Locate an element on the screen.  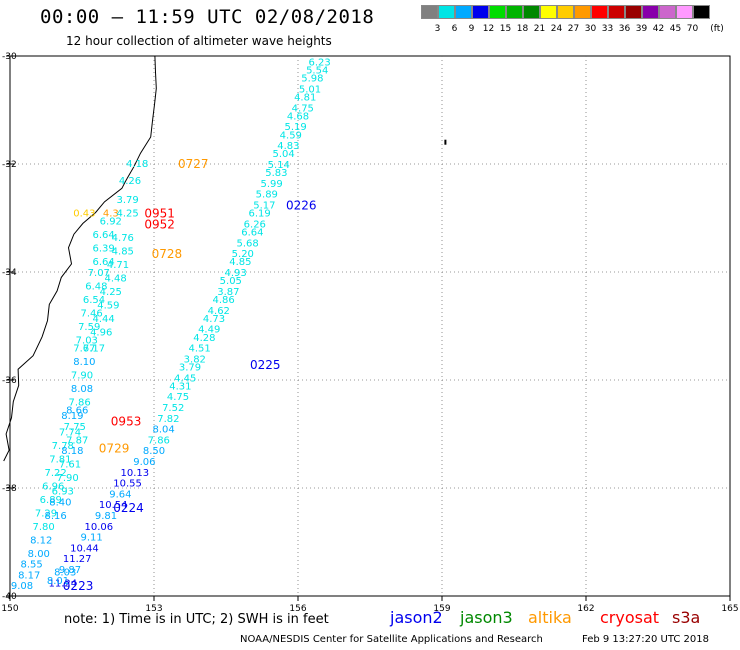
swh-label: 4.28 is located at coordinates (204, 338).